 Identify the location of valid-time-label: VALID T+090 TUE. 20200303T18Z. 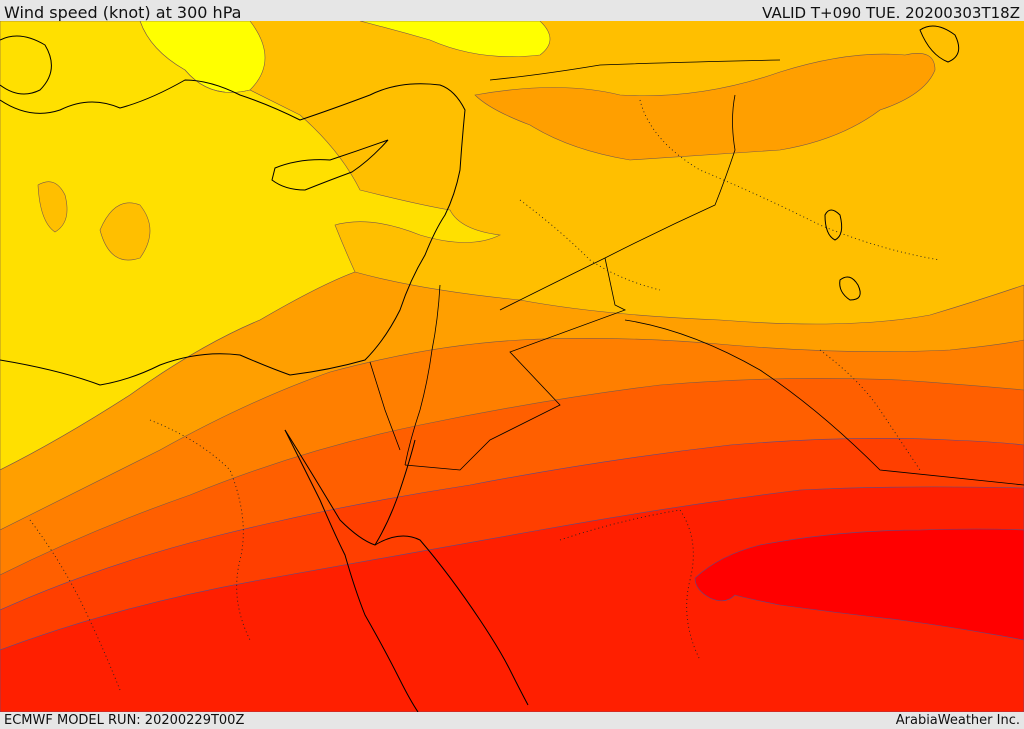
(891, 13).